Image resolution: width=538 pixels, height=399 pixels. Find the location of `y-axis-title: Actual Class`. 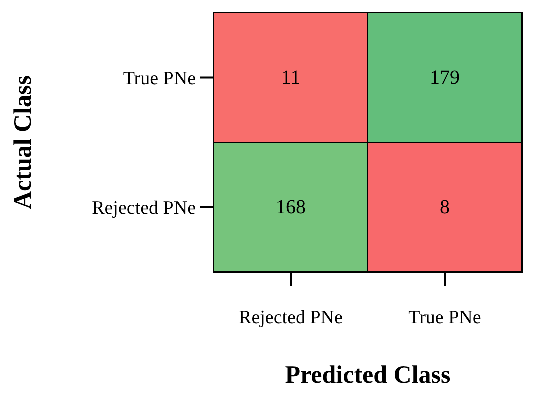

y-axis-title: Actual Class is located at coordinates (23, 142).